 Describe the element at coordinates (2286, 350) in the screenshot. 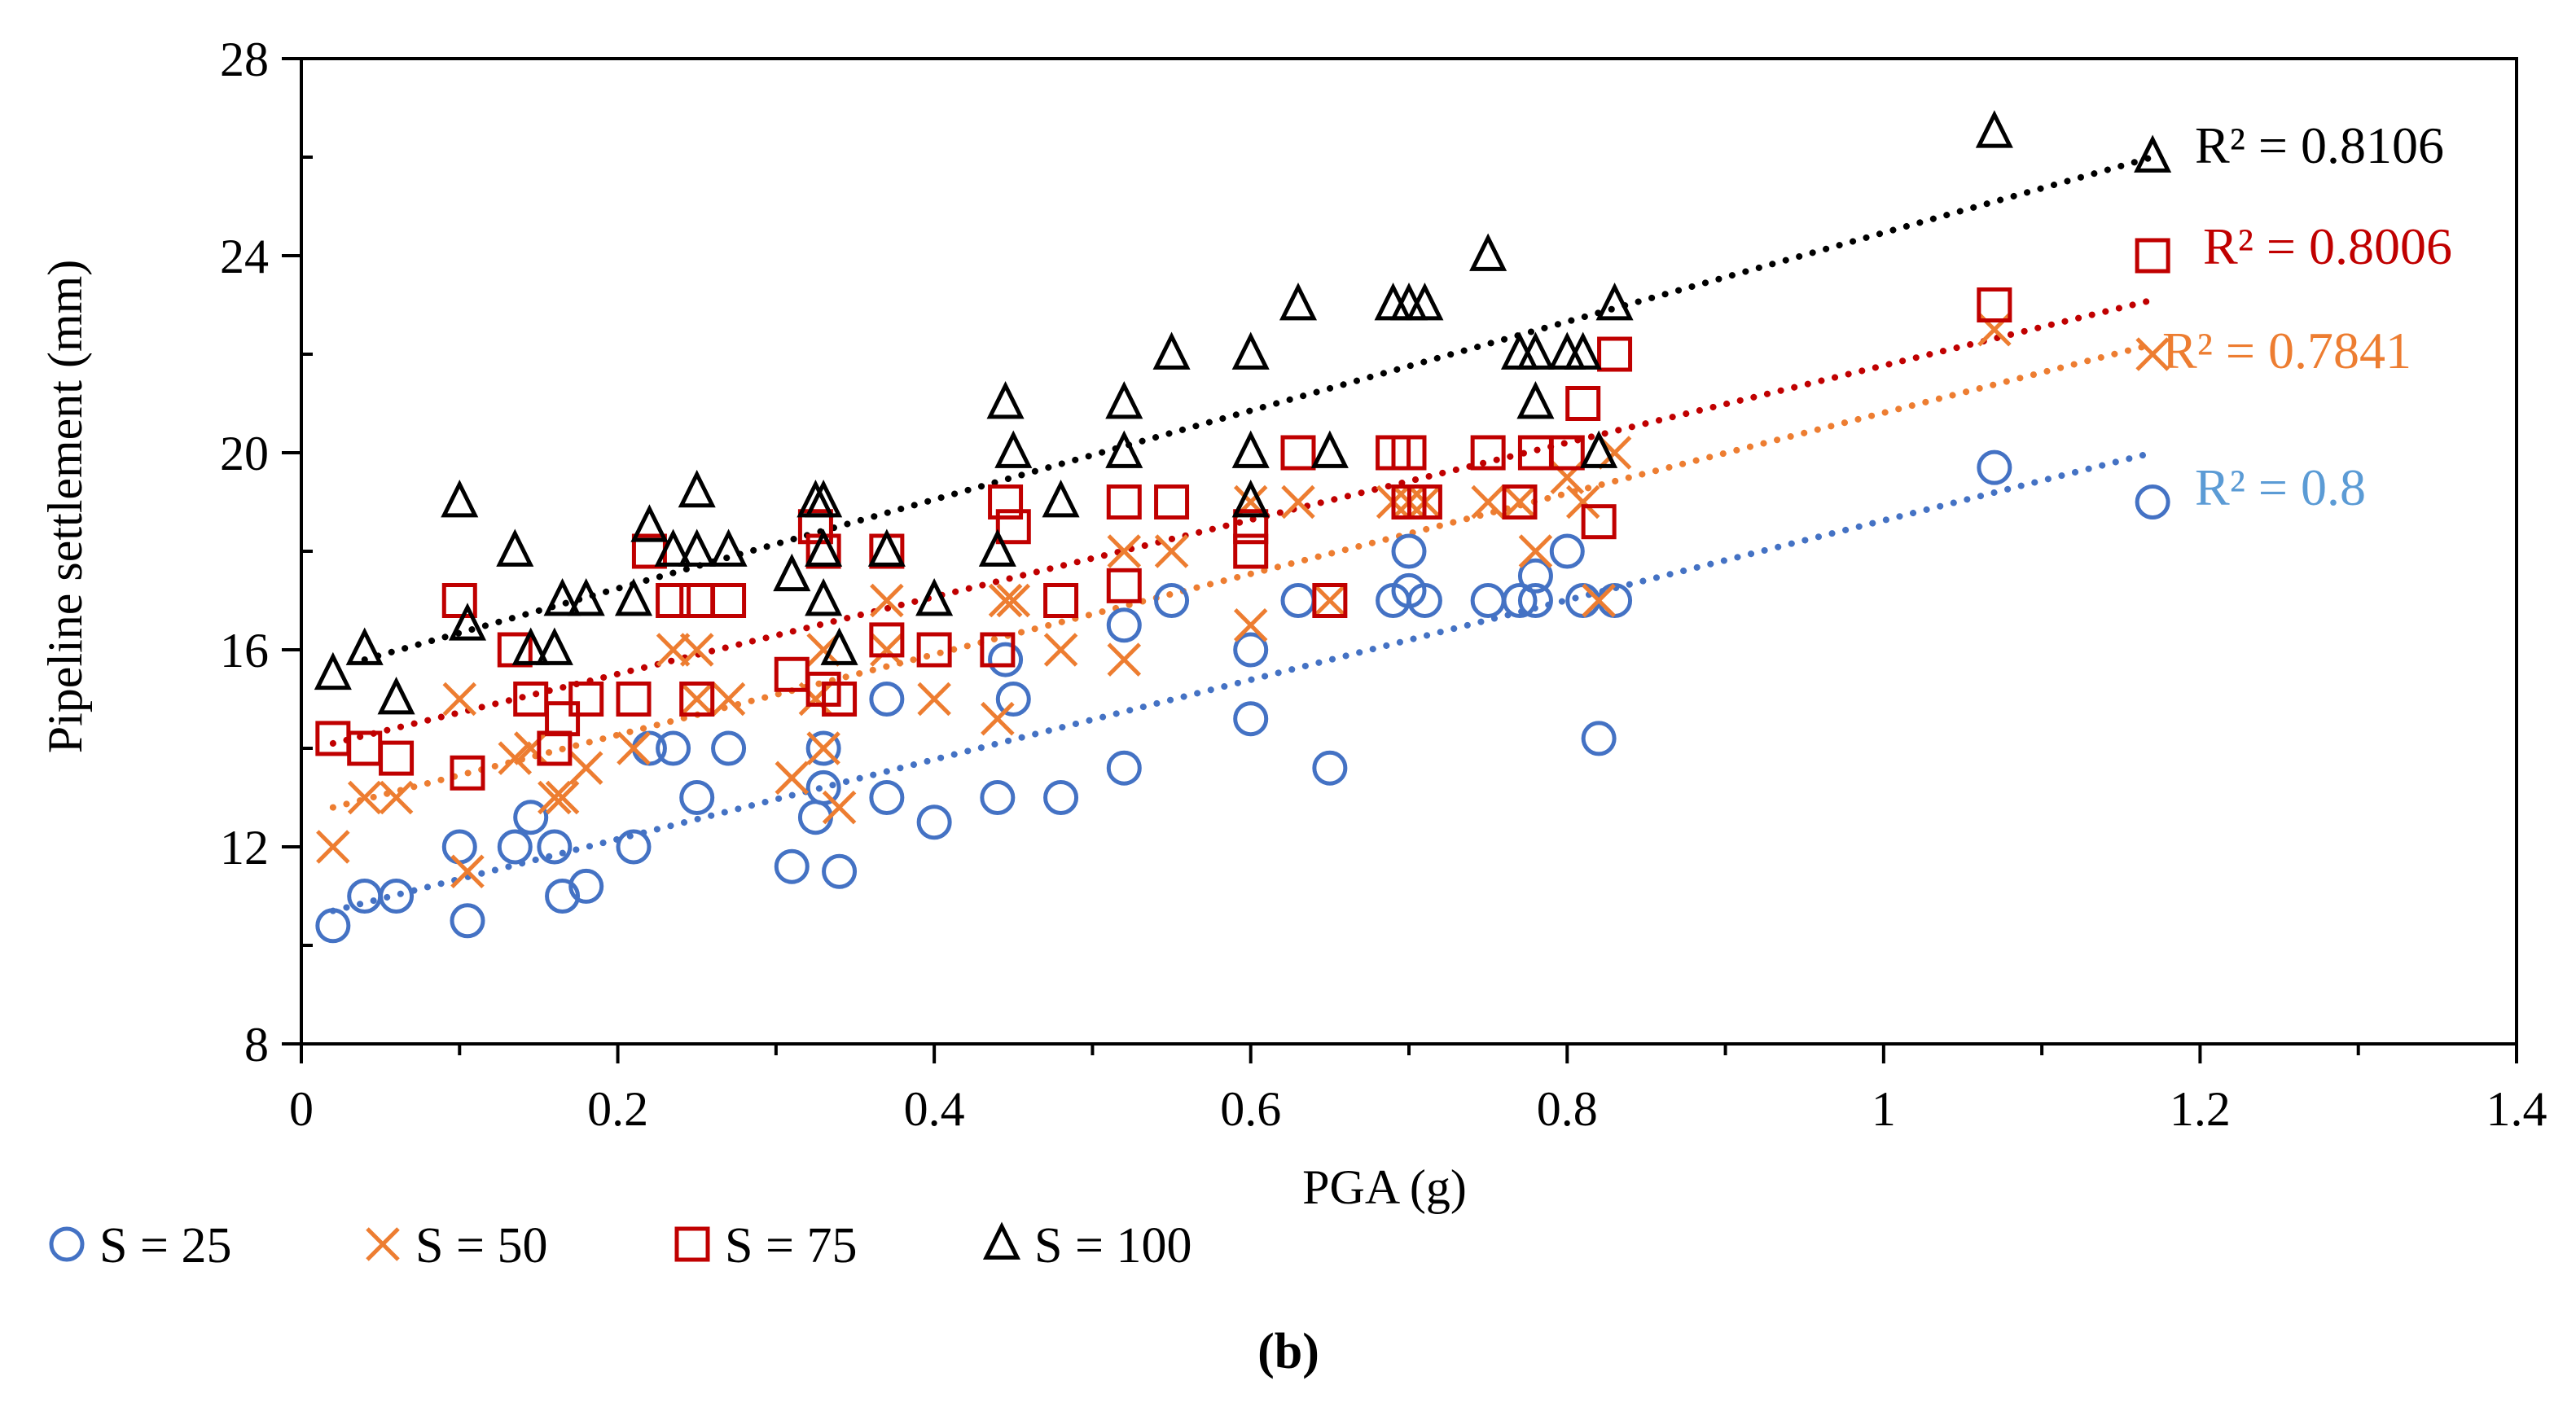

I see `r2-label-series-2: R² = 0.7841` at that location.